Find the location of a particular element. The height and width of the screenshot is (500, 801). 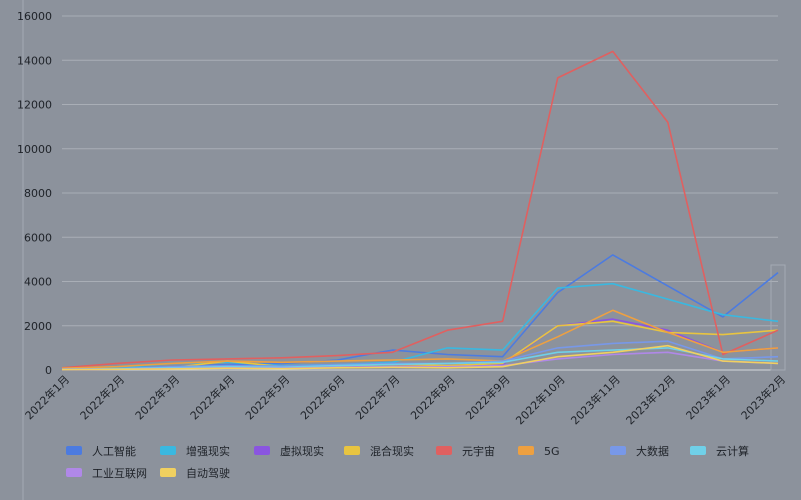

x-tick-label: 2023年1月 is located at coordinates (708, 397).